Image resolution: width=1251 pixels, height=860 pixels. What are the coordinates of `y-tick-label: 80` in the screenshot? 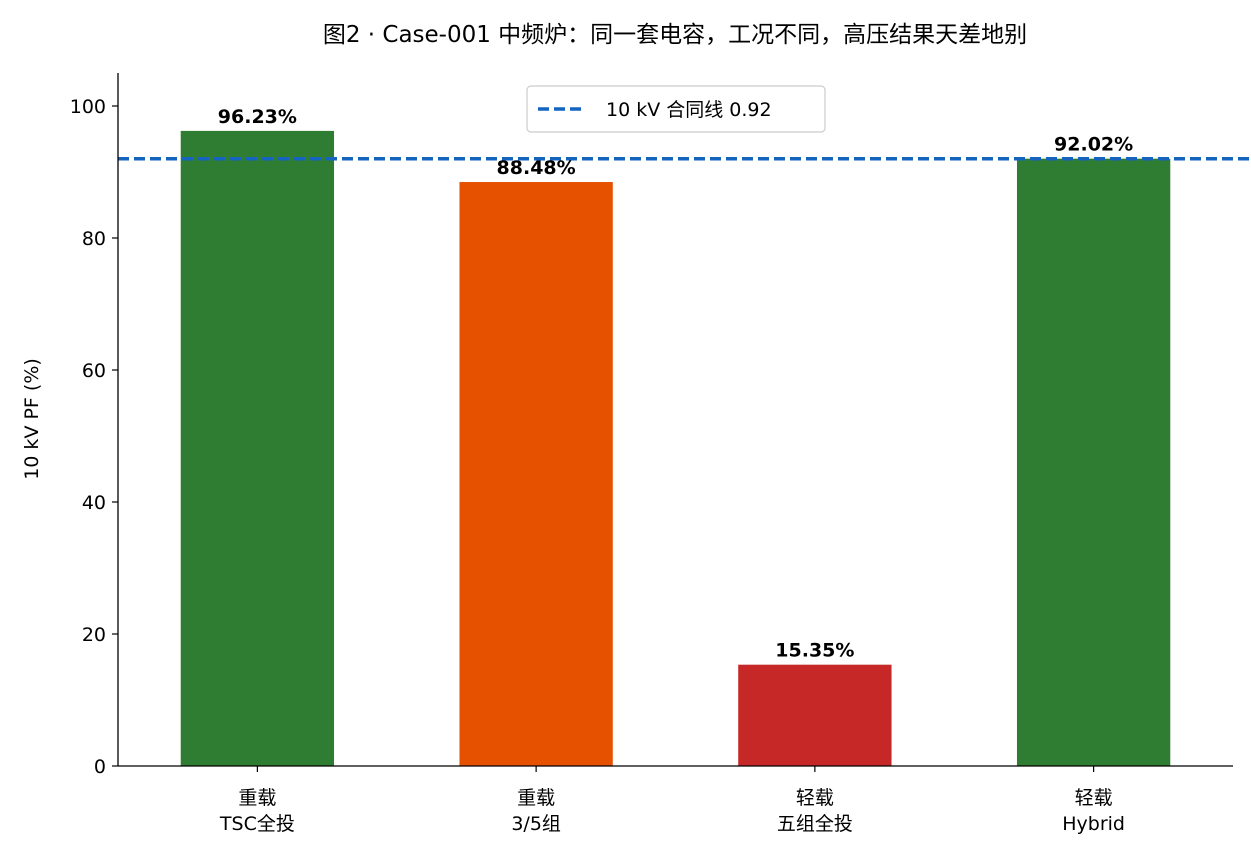 It's located at (94, 239).